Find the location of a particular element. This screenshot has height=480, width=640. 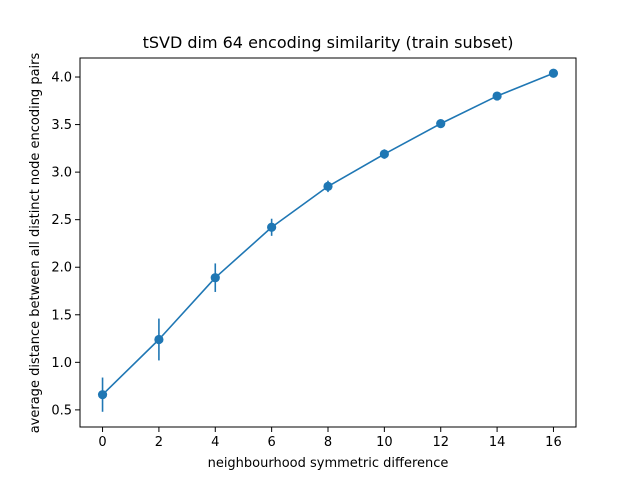

x-tick-label: 0 is located at coordinates (102, 442).